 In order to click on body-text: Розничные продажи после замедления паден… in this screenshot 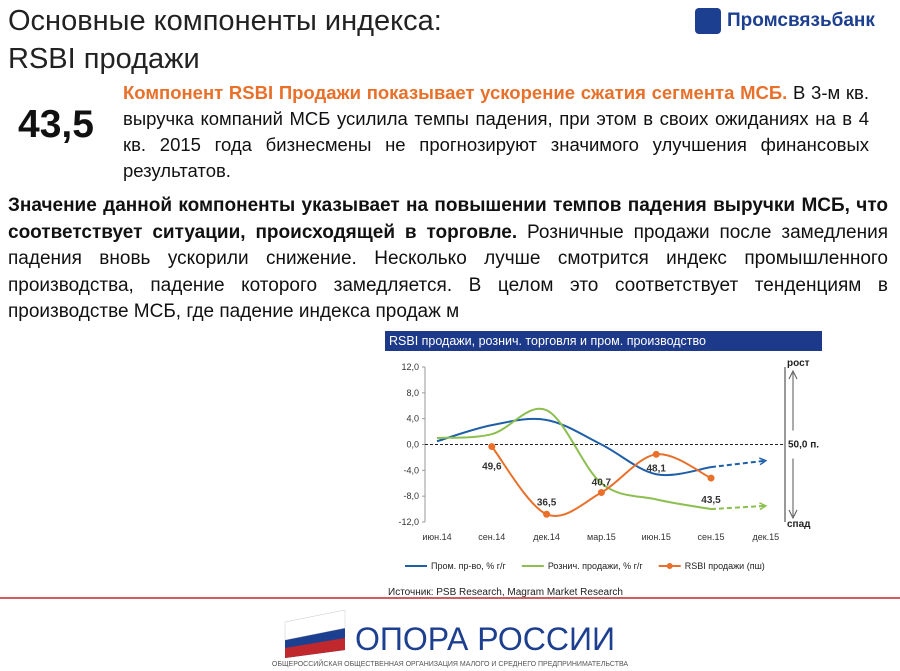, I will do `click(448, 272)`.